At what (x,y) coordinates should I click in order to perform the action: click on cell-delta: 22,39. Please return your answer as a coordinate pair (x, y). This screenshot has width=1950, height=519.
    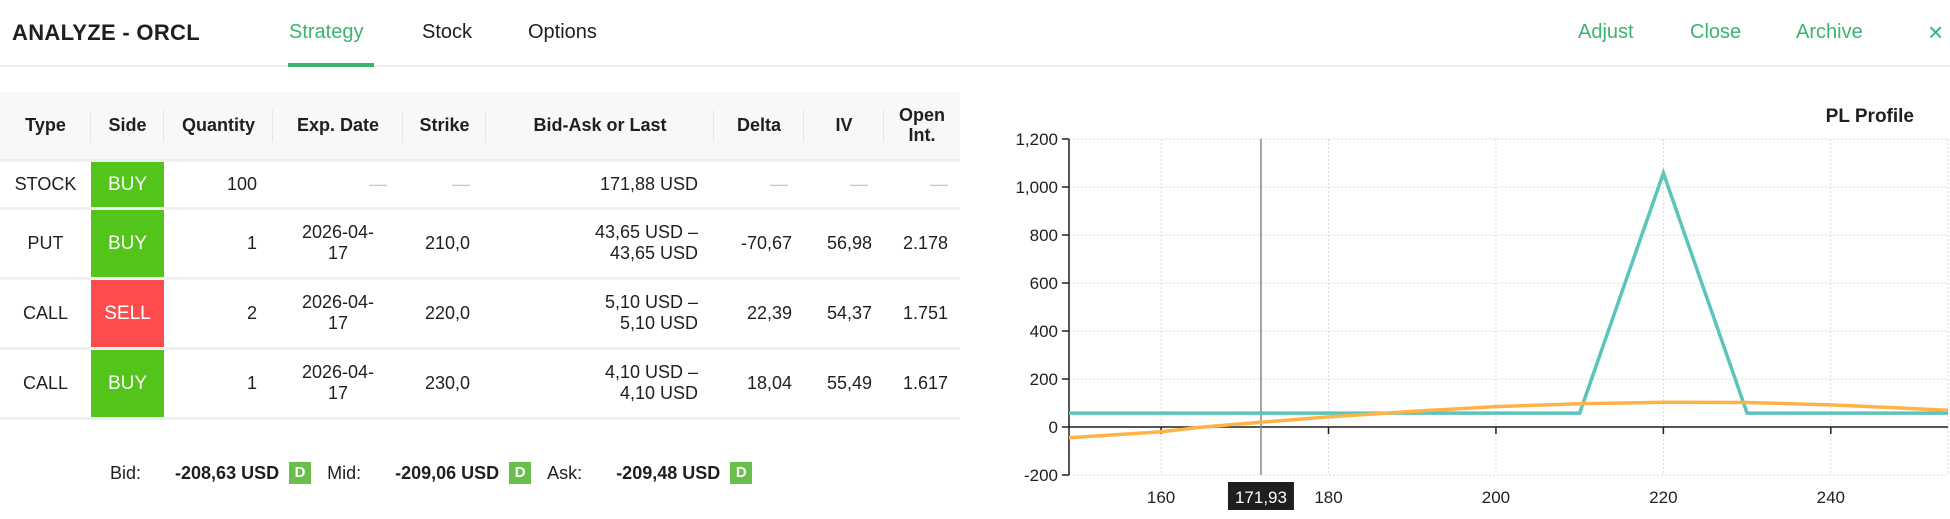
    Looking at the image, I should click on (769, 312).